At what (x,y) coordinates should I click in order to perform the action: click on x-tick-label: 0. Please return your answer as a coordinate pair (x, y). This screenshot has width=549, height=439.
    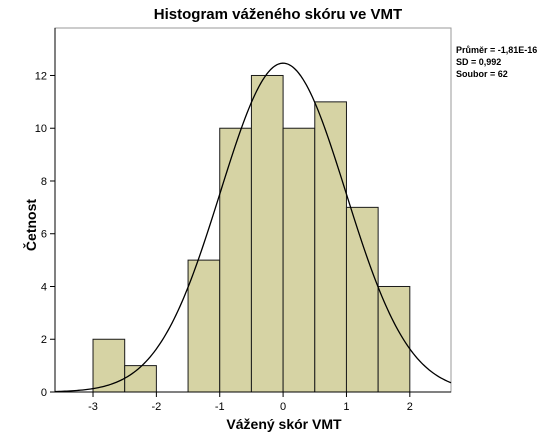
    Looking at the image, I should click on (283, 407).